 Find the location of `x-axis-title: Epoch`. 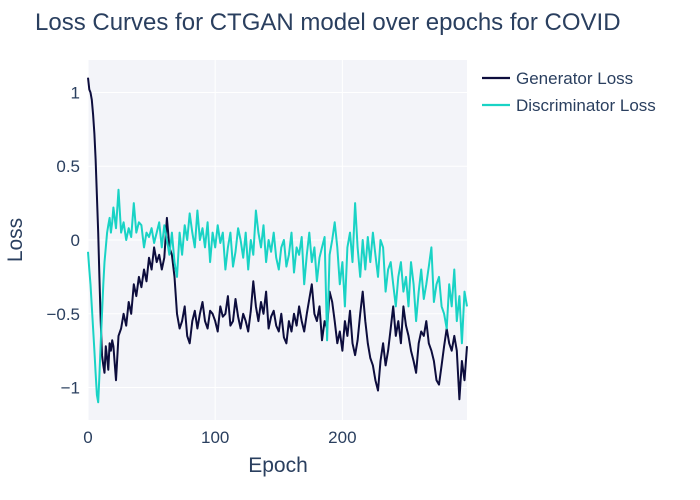

x-axis-title: Epoch is located at coordinates (278, 465).